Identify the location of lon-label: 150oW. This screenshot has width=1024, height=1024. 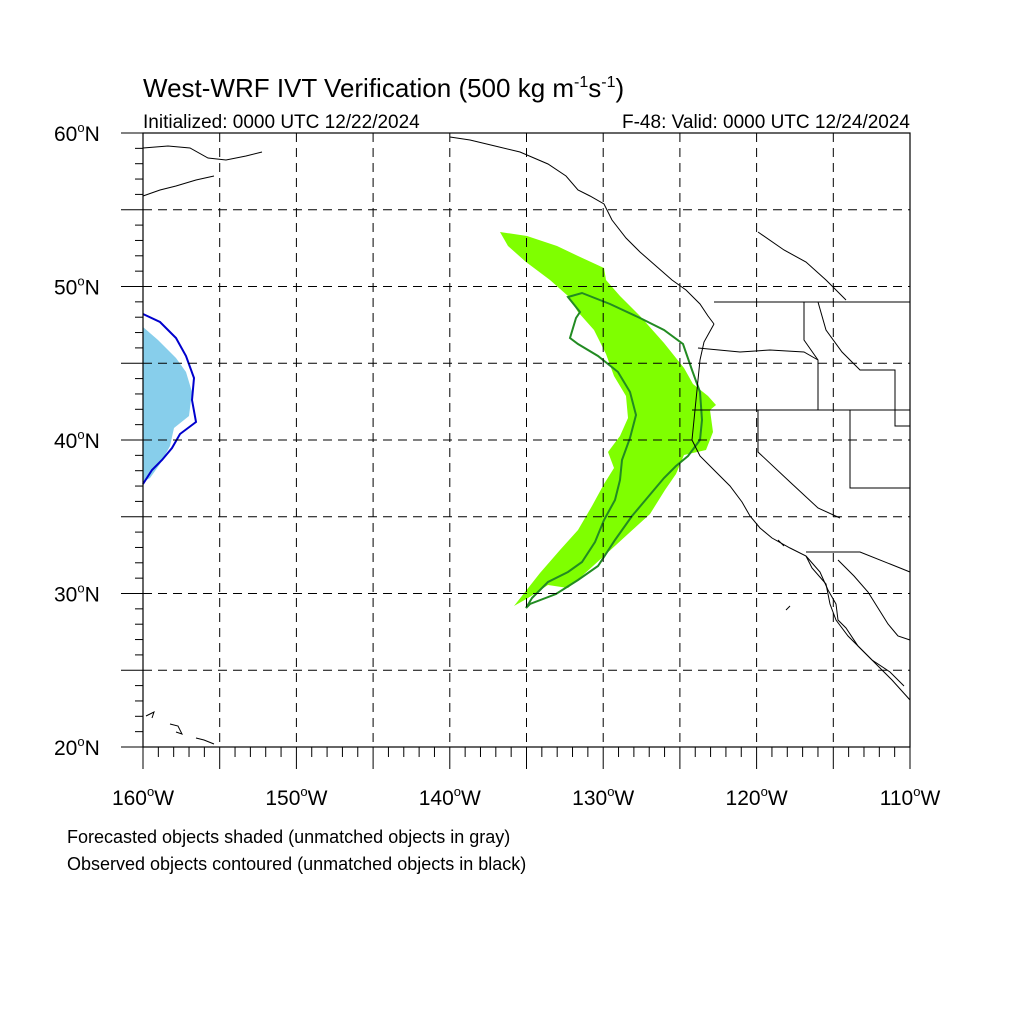
(296, 797).